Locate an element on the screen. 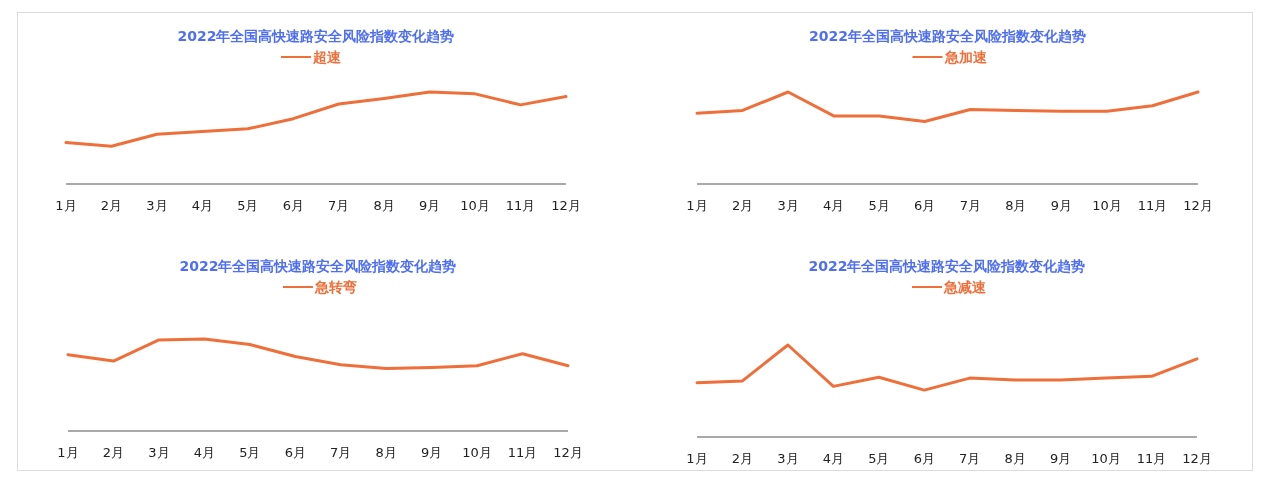  legend-label: 急转弯 is located at coordinates (335, 287).